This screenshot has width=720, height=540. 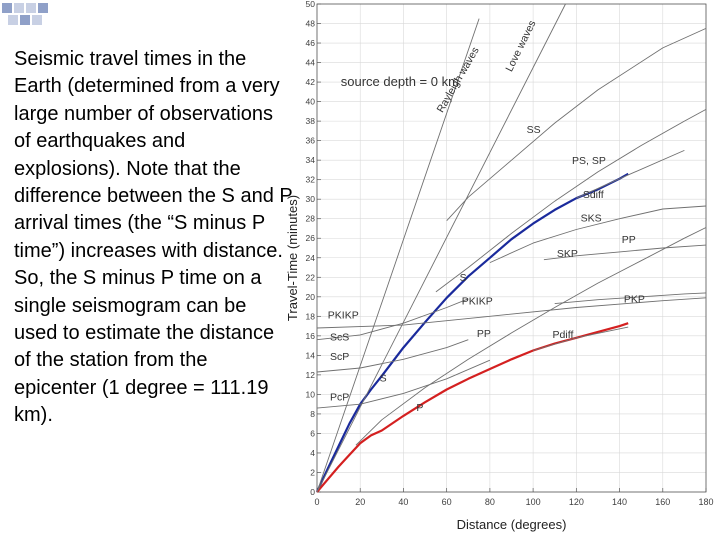 What do you see at coordinates (634, 300) in the screenshot?
I see `phase-label: PKP` at bounding box center [634, 300].